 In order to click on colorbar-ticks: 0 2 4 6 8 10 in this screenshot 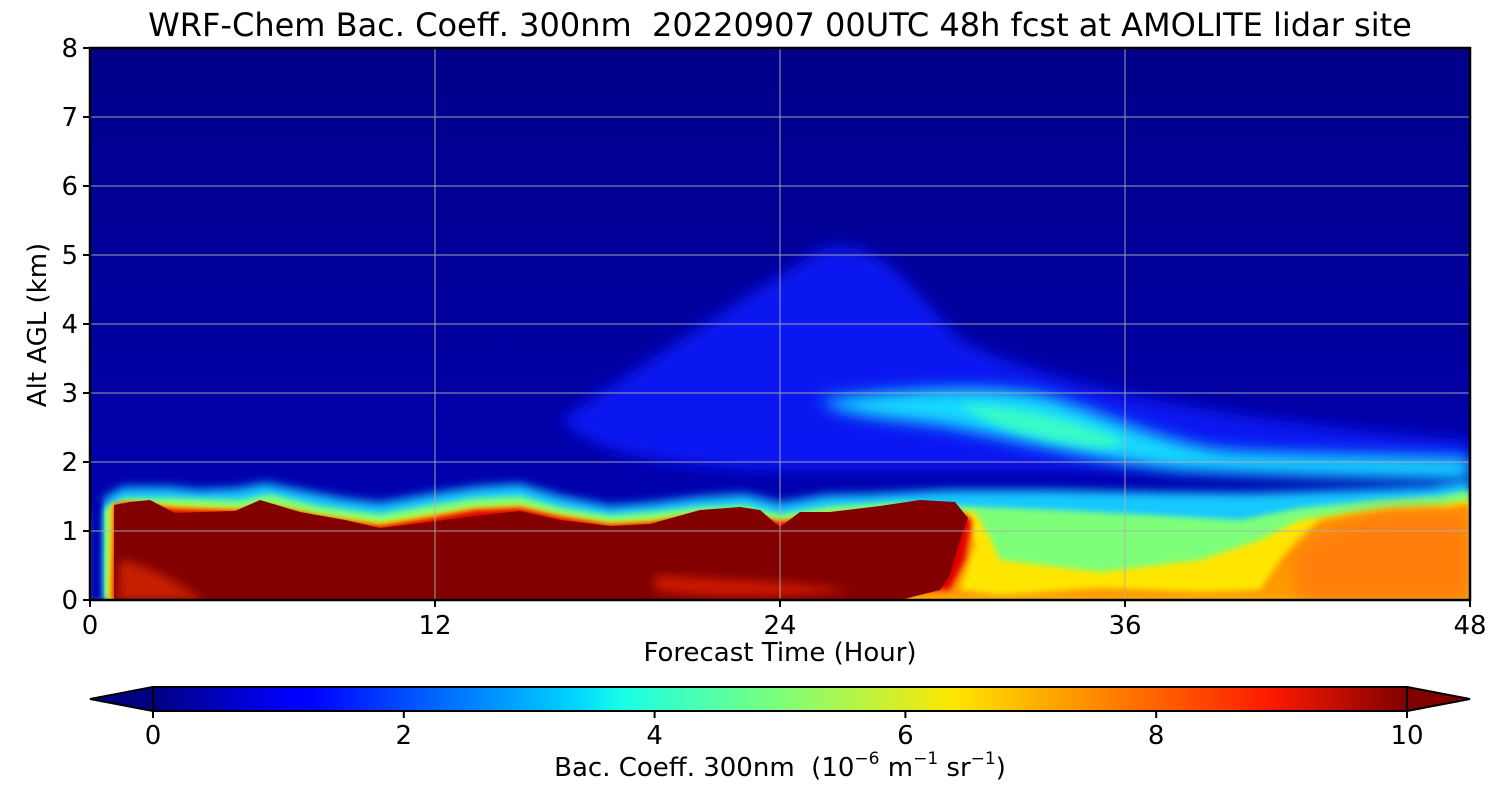, I will do `click(784, 731)`.